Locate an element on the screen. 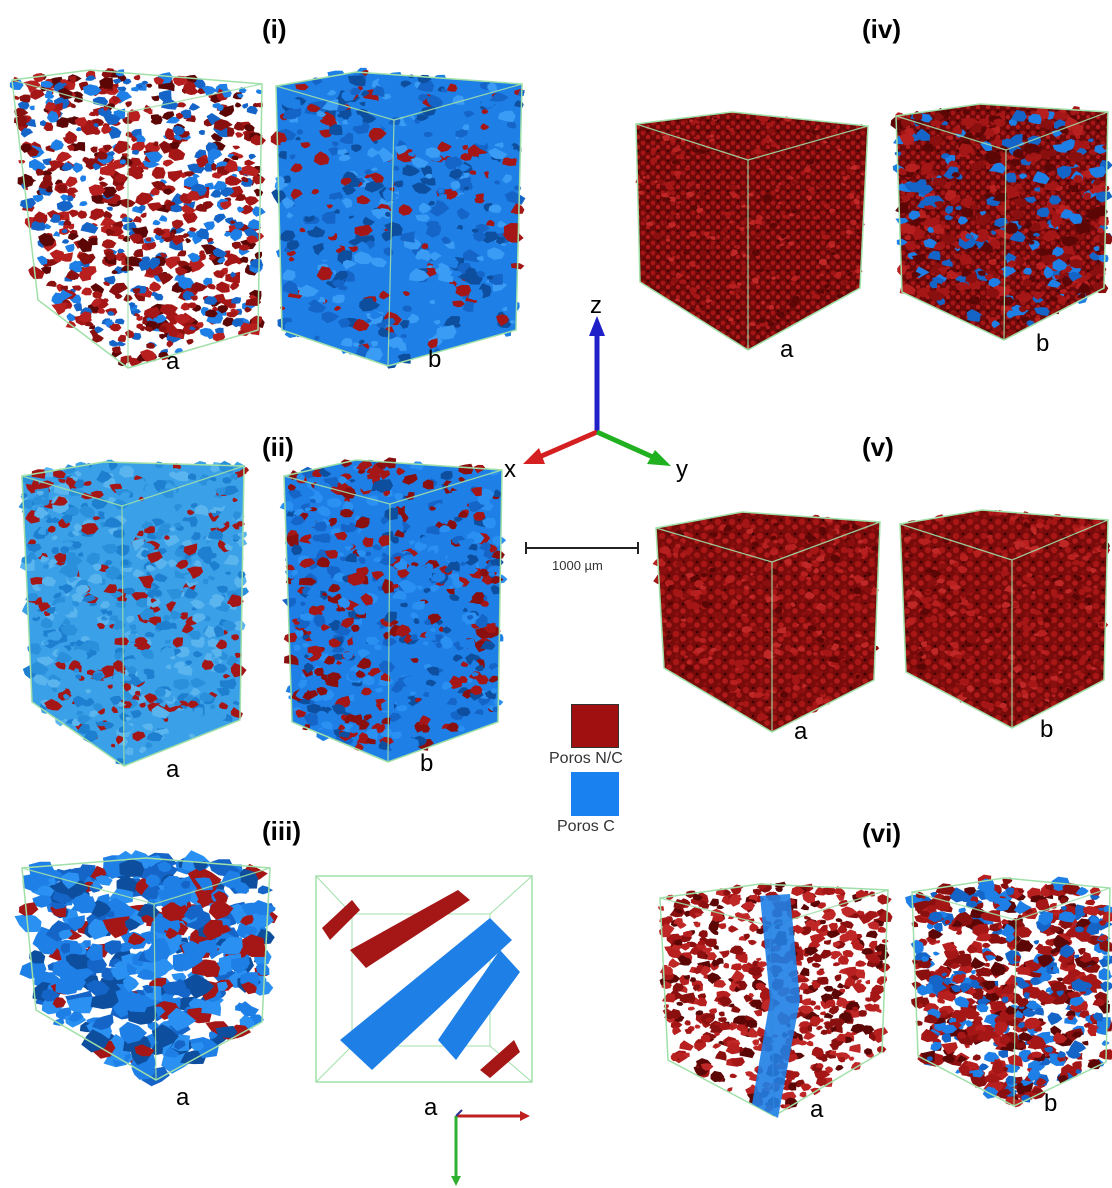 Image resolution: width=1112 pixels, height=1188 pixels. legend-label-non-connected: Poros N/C is located at coordinates (586, 758).